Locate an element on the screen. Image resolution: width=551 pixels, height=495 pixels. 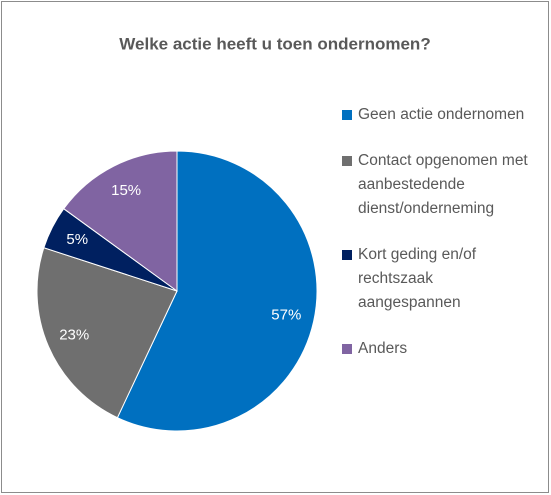
legend-label: Anders is located at coordinates (383, 348).